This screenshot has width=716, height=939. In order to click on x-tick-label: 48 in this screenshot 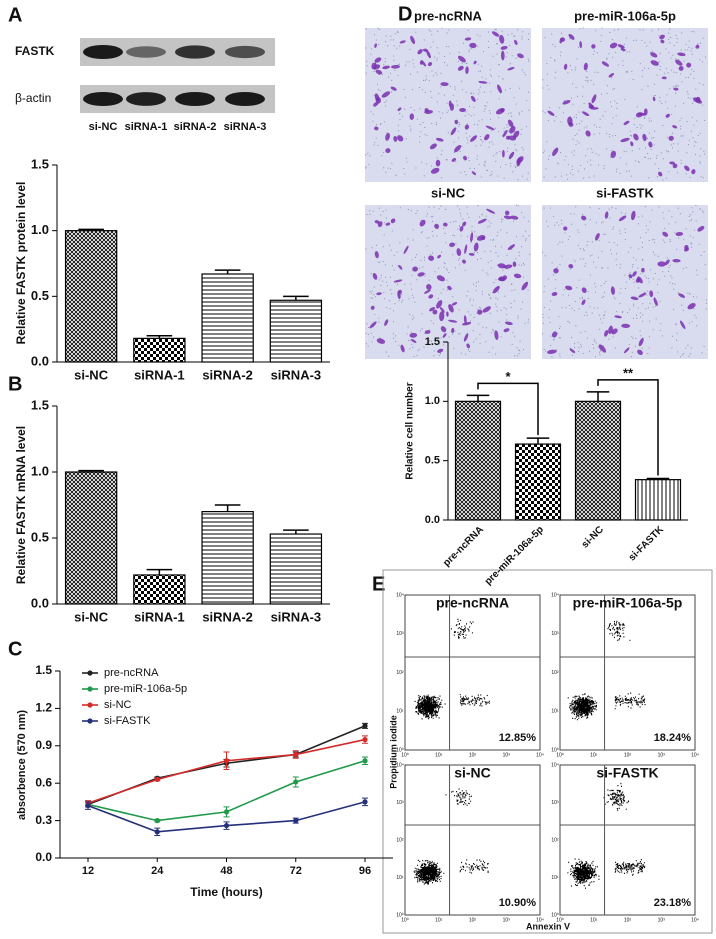, I will do `click(226, 871)`.